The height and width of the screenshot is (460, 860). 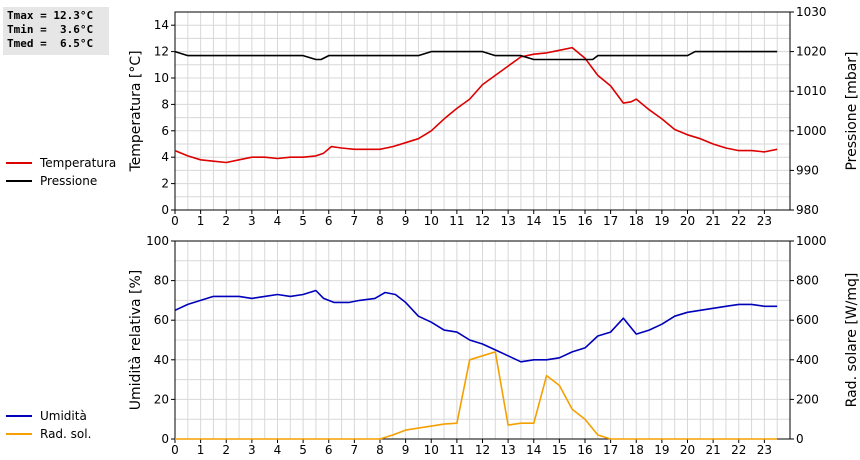 I want to click on legend-label-radiation: Rad. sol., so click(x=66, y=434).